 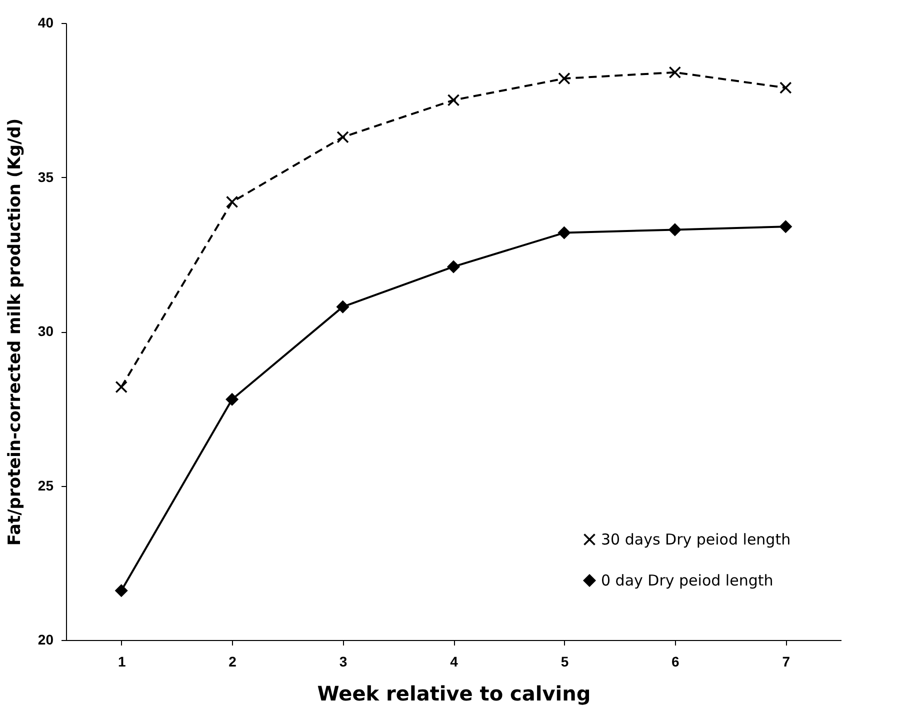 I want to click on x-axis-title: Week relative to calving, so click(x=454, y=694).